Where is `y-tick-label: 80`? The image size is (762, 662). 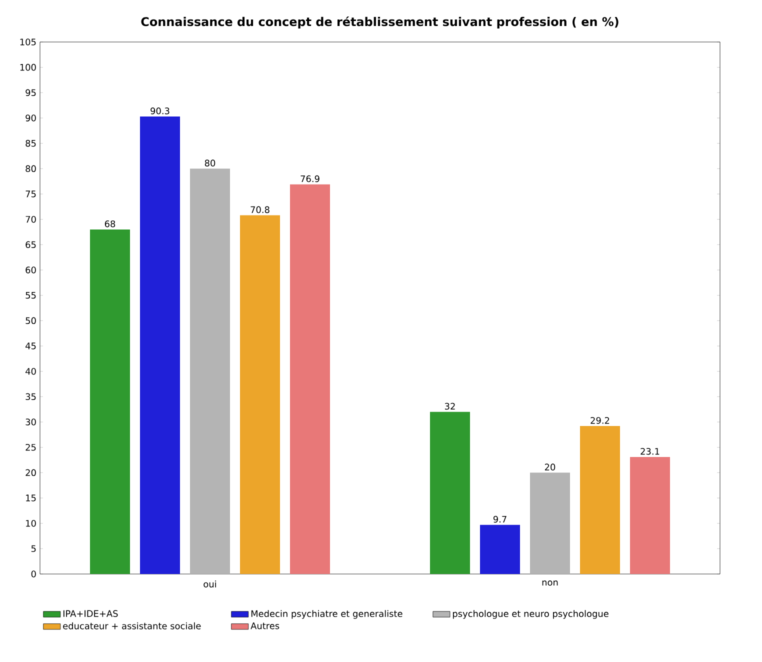 y-tick-label: 80 is located at coordinates (31, 168).